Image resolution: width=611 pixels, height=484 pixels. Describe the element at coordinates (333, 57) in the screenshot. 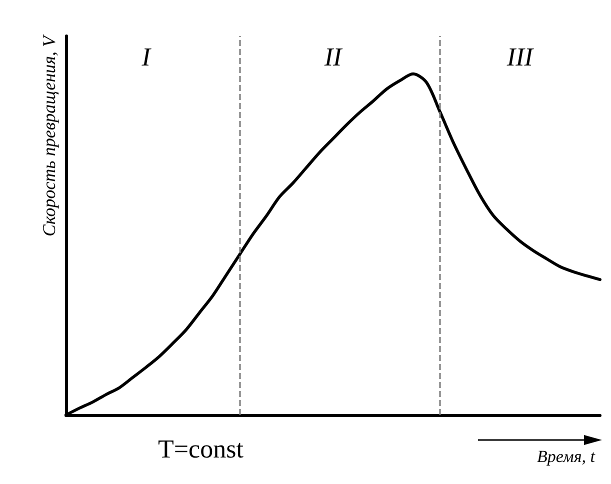

I see `x-tick-label: II` at that location.